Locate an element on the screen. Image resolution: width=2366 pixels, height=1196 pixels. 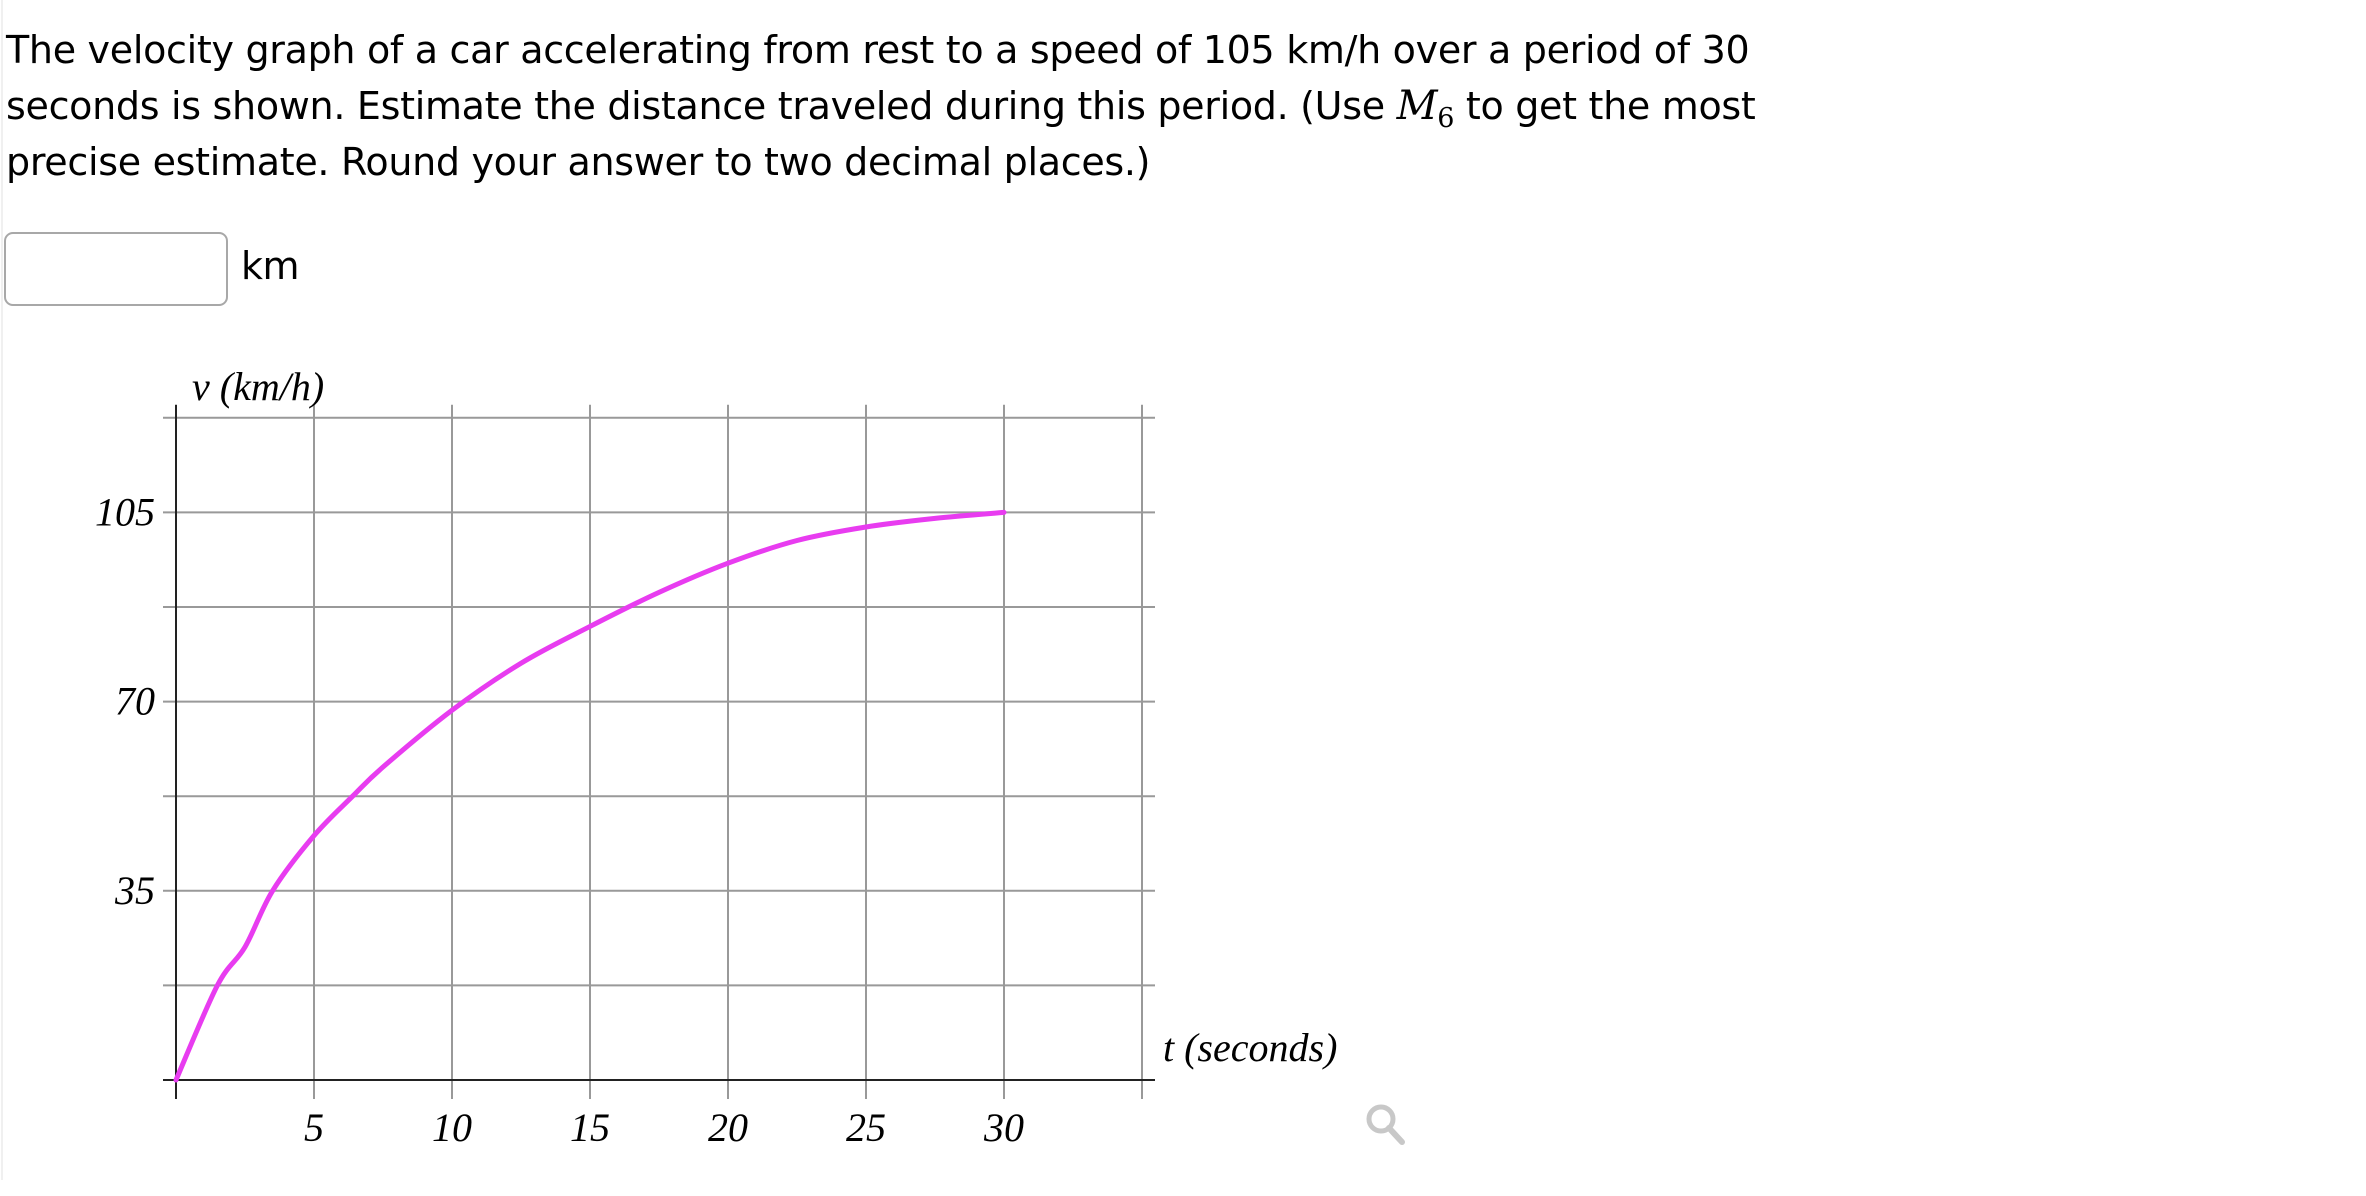
math-subscript: 6 is located at coordinates (1446, 118).